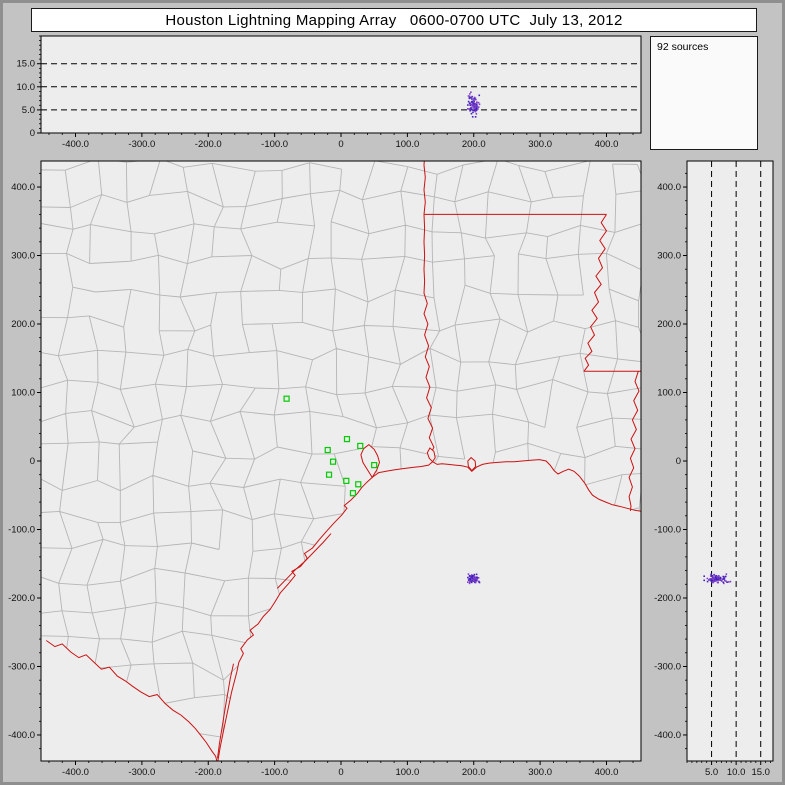 Image resolution: width=785 pixels, height=785 pixels. I want to click on sources-count-label: 92 sources, so click(683, 47).